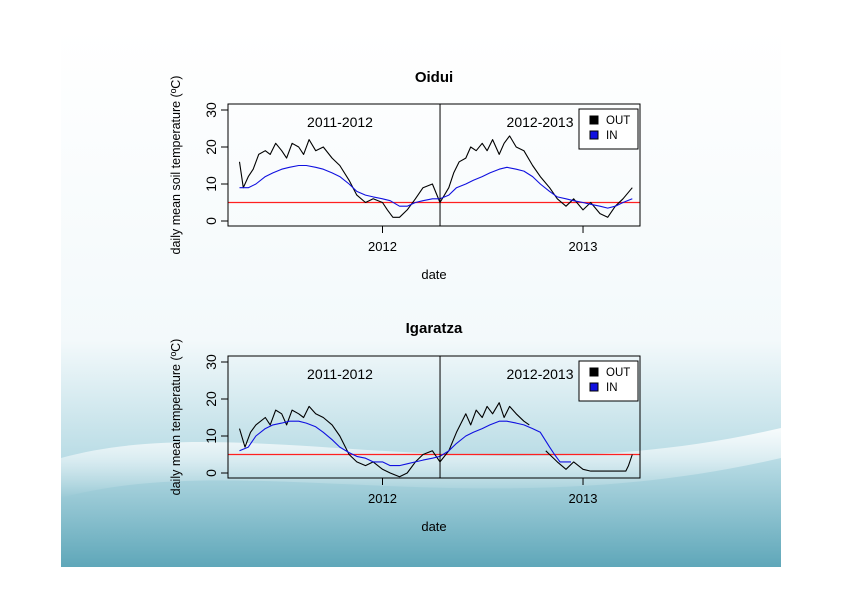 This screenshot has width=842, height=595. What do you see at coordinates (434, 77) in the screenshot?
I see `chart-title: Oidui` at bounding box center [434, 77].